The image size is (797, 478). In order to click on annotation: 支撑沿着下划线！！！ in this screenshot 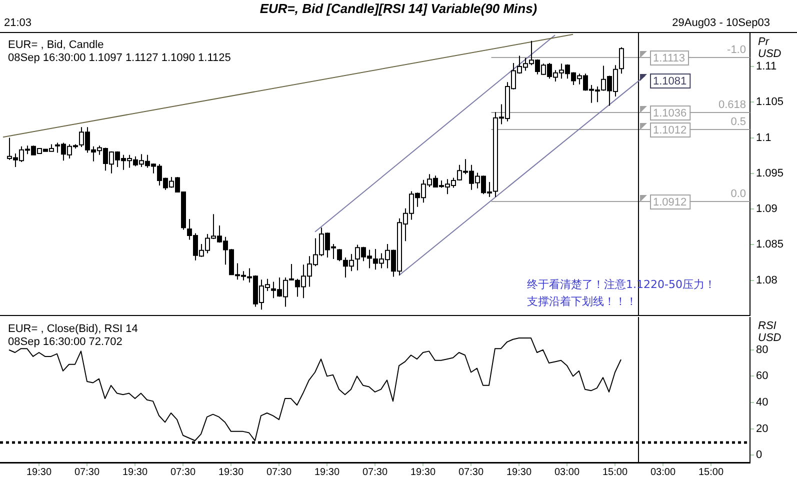, I will do `click(582, 302)`.